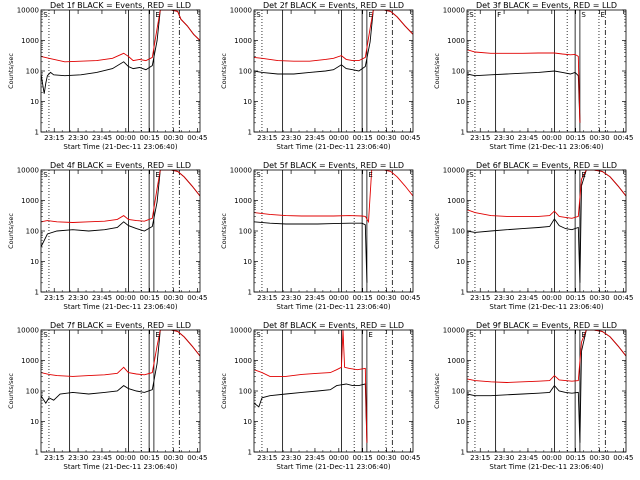 Image resolution: width=640 pixels, height=480 pixels. I want to click on chart-title: Det 6f BLACK = Events, RED = LLD, so click(546, 165).